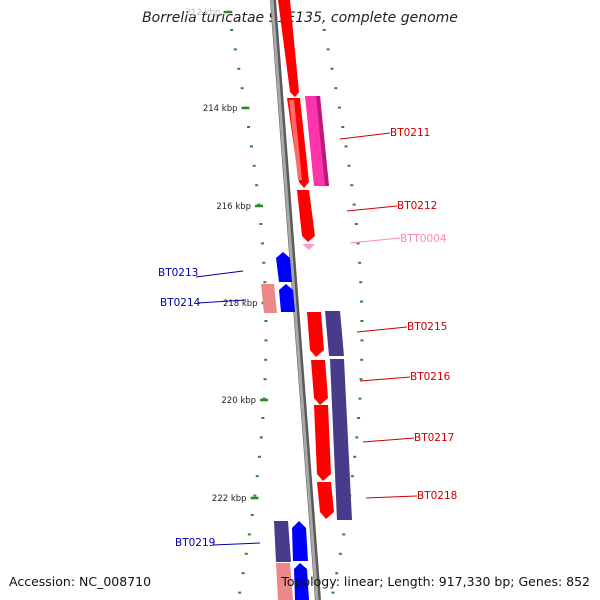 The width and height of the screenshot is (600, 600). I want to click on label-btt0004: BTT0004, so click(423, 239).